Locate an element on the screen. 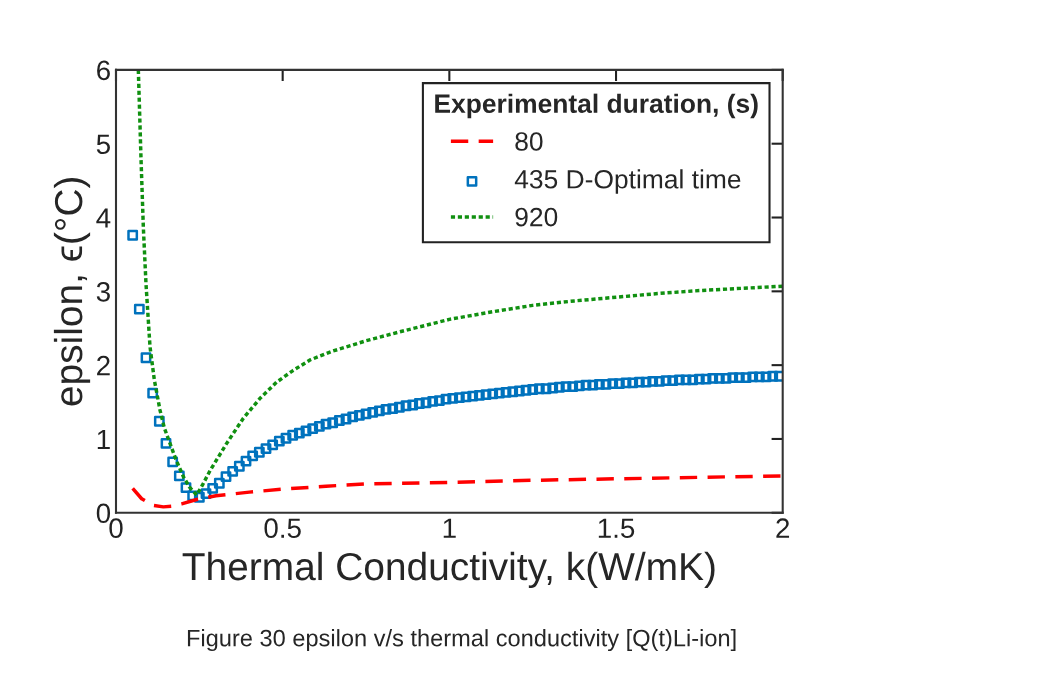 This screenshot has height=692, width=1045. y-tick-label: 6 is located at coordinates (103, 70).